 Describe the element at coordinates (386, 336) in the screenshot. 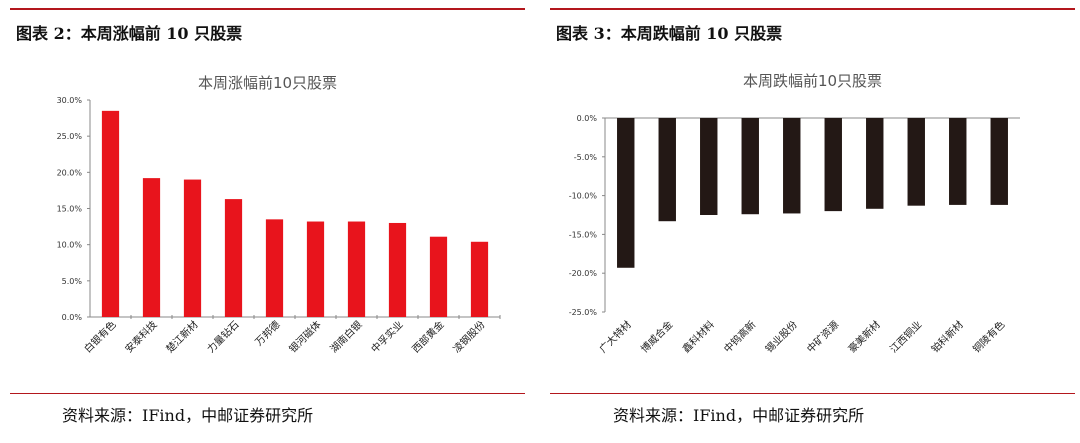

I see `gainers-category-label: 中孚实业` at that location.